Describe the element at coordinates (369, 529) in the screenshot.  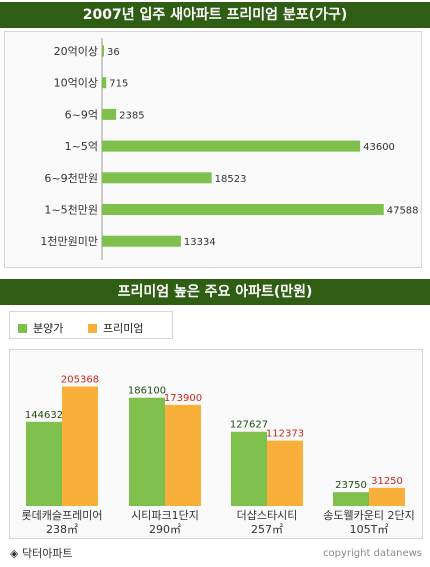
I see `chart2-category-size: 105T㎡` at that location.